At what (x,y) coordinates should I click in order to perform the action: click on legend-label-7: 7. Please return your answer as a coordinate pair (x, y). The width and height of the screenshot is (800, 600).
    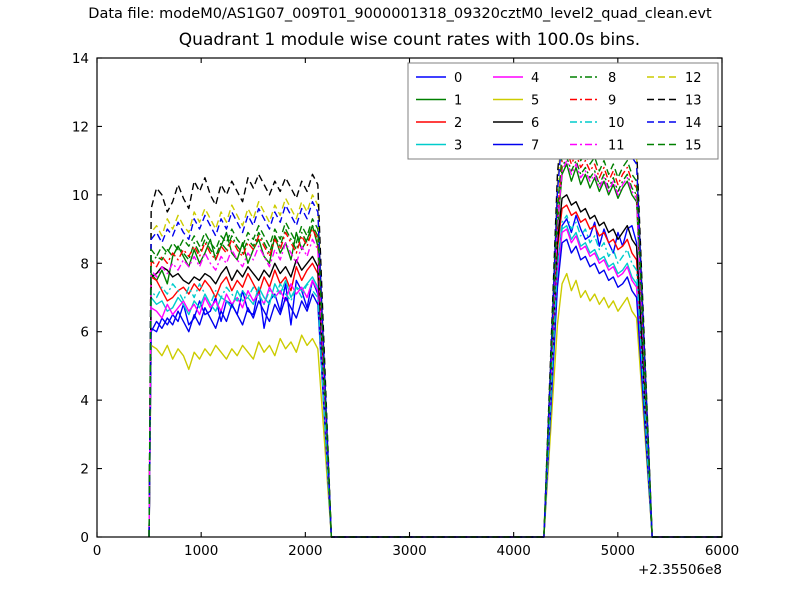
    Looking at the image, I should click on (535, 146).